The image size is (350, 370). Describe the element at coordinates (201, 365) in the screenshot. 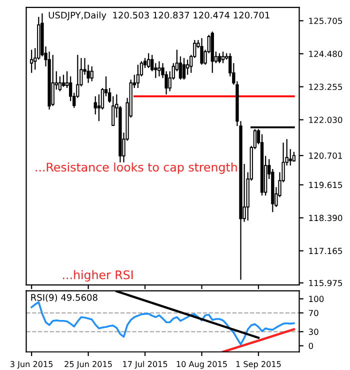

I see `x-tick-label: 10 Aug 2015` at that location.